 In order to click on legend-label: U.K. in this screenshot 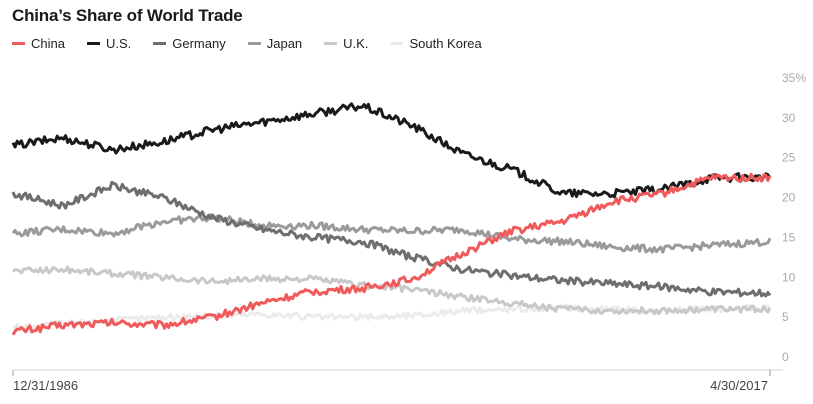, I will do `click(356, 43)`.